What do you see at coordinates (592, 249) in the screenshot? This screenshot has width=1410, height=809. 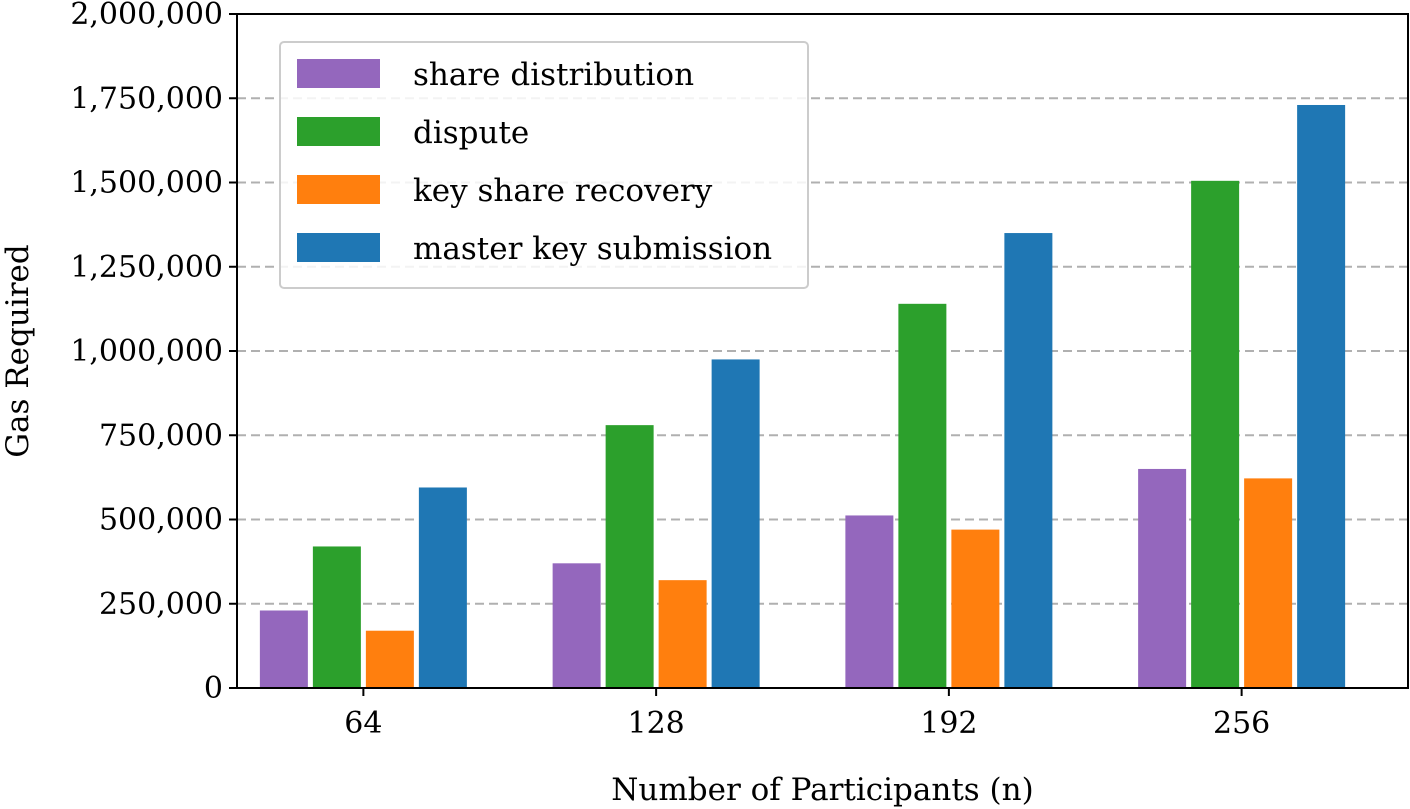 I see `legend-label: master key submission` at bounding box center [592, 249].